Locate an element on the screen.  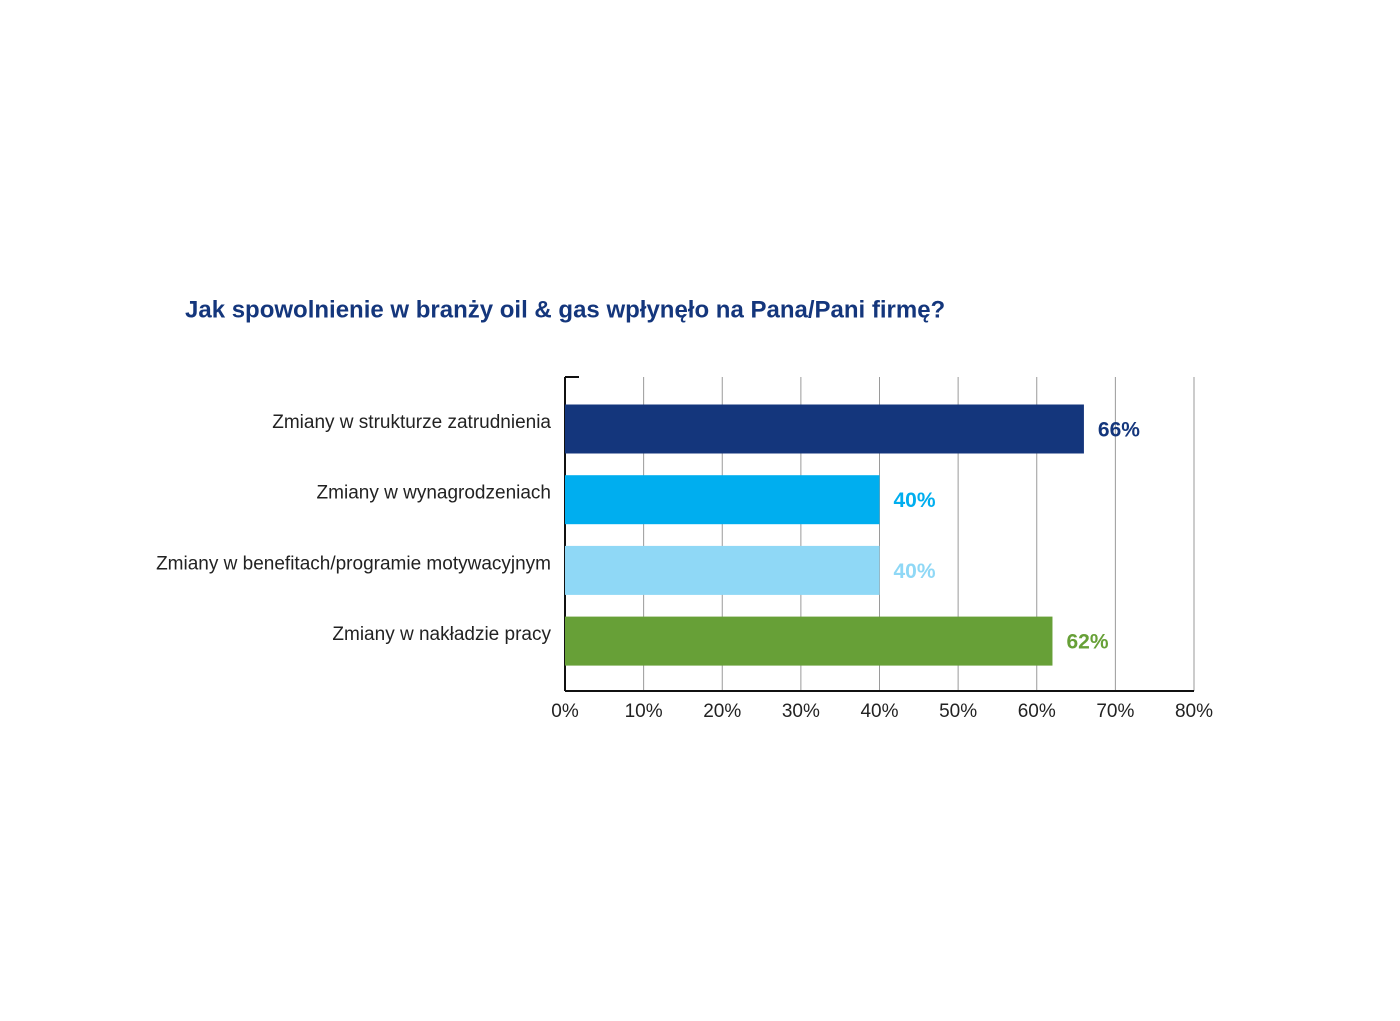
x-tick-label: 50% is located at coordinates (958, 711).